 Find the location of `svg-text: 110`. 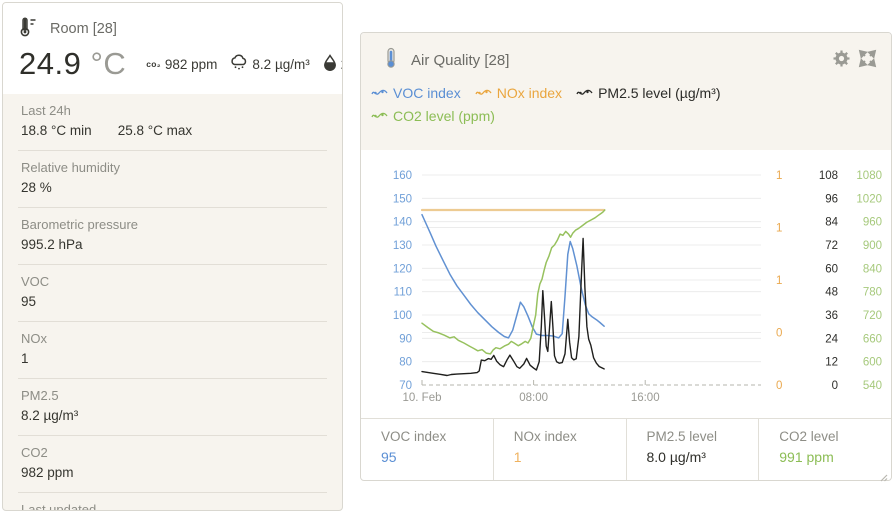

svg-text: 110 is located at coordinates (403, 293).